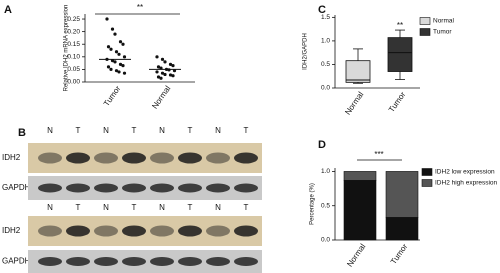 This screenshot has height=273, width=500. What do you see at coordinates (400, 54) in the screenshot?
I see `box` at bounding box center [400, 54].